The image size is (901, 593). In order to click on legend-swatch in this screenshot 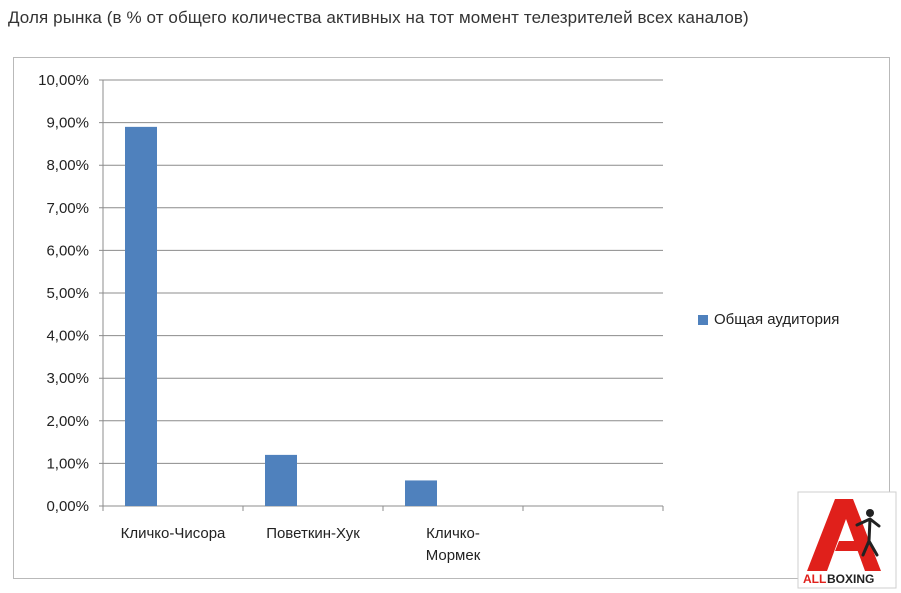, I will do `click(703, 319)`.